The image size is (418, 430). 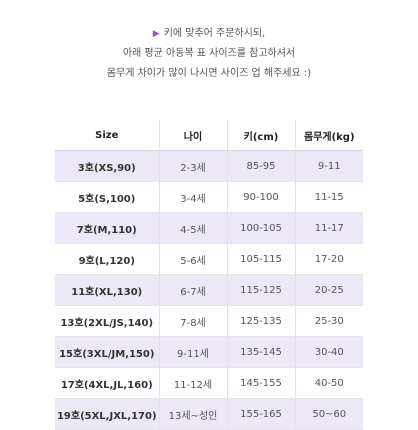 What do you see at coordinates (261, 290) in the screenshot?
I see `row-height: 115-125` at bounding box center [261, 290].